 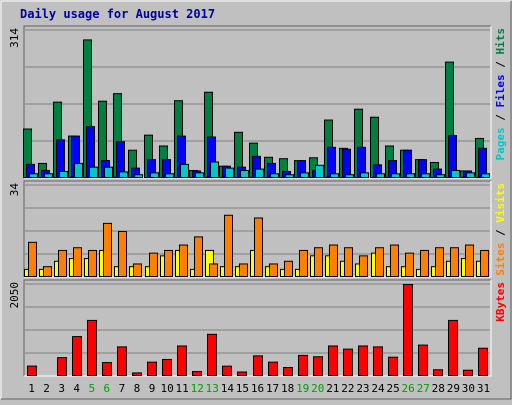 What do you see at coordinates (166, 388) in the screenshot?
I see `x-tick-label-10: 10` at bounding box center [166, 388].